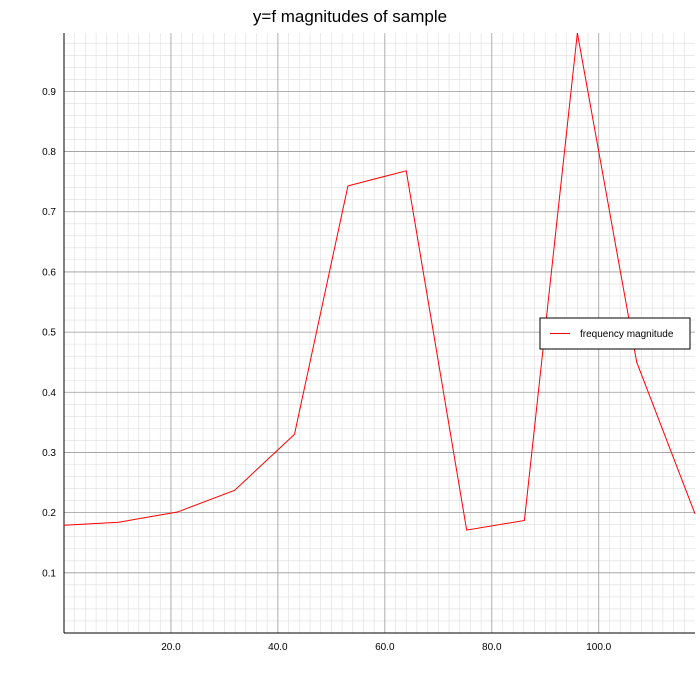 Image resolution: width=700 pixels, height=700 pixels. Describe the element at coordinates (350, 16) in the screenshot. I see `chart-title: y=f magnitudes of sample` at that location.